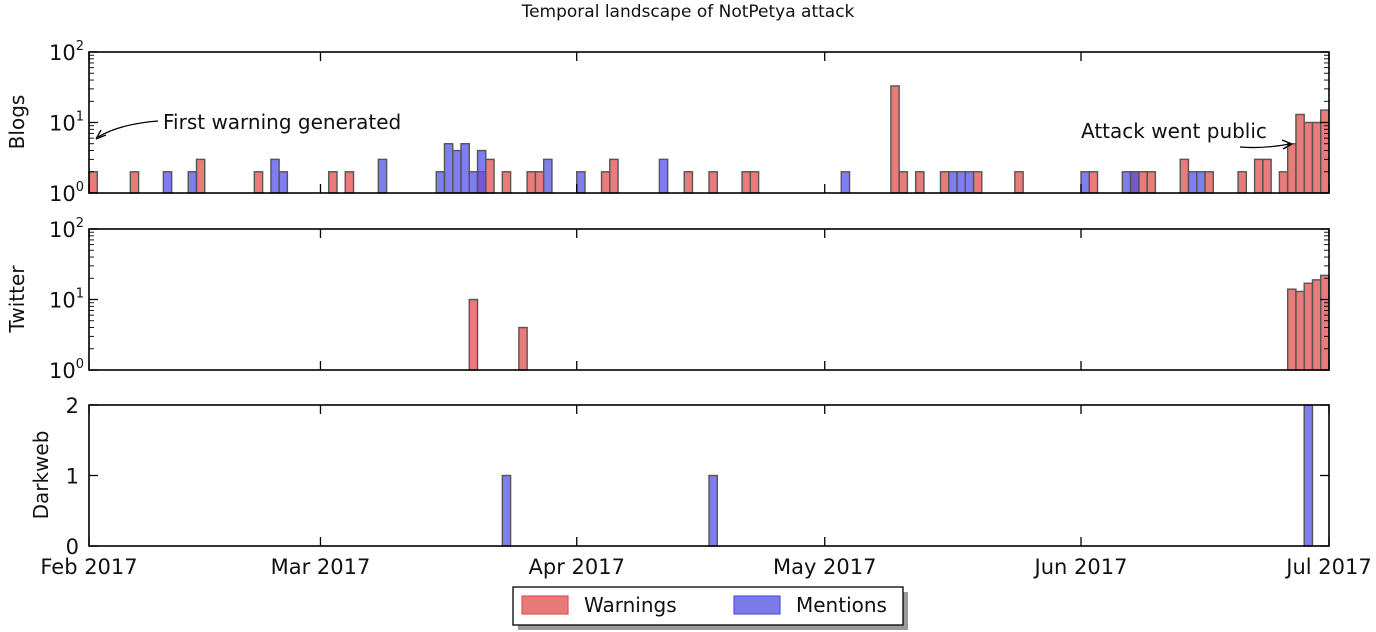 Image resolution: width=1376 pixels, height=632 pixels. What do you see at coordinates (1174, 131) in the screenshot?
I see `annotation-attack-public: Attack went public` at bounding box center [1174, 131].